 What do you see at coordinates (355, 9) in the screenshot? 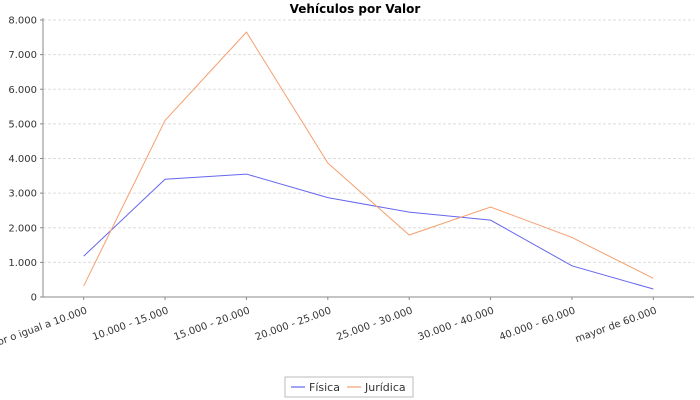
I see `chart-title: Vehículos por Valor` at bounding box center [355, 9].